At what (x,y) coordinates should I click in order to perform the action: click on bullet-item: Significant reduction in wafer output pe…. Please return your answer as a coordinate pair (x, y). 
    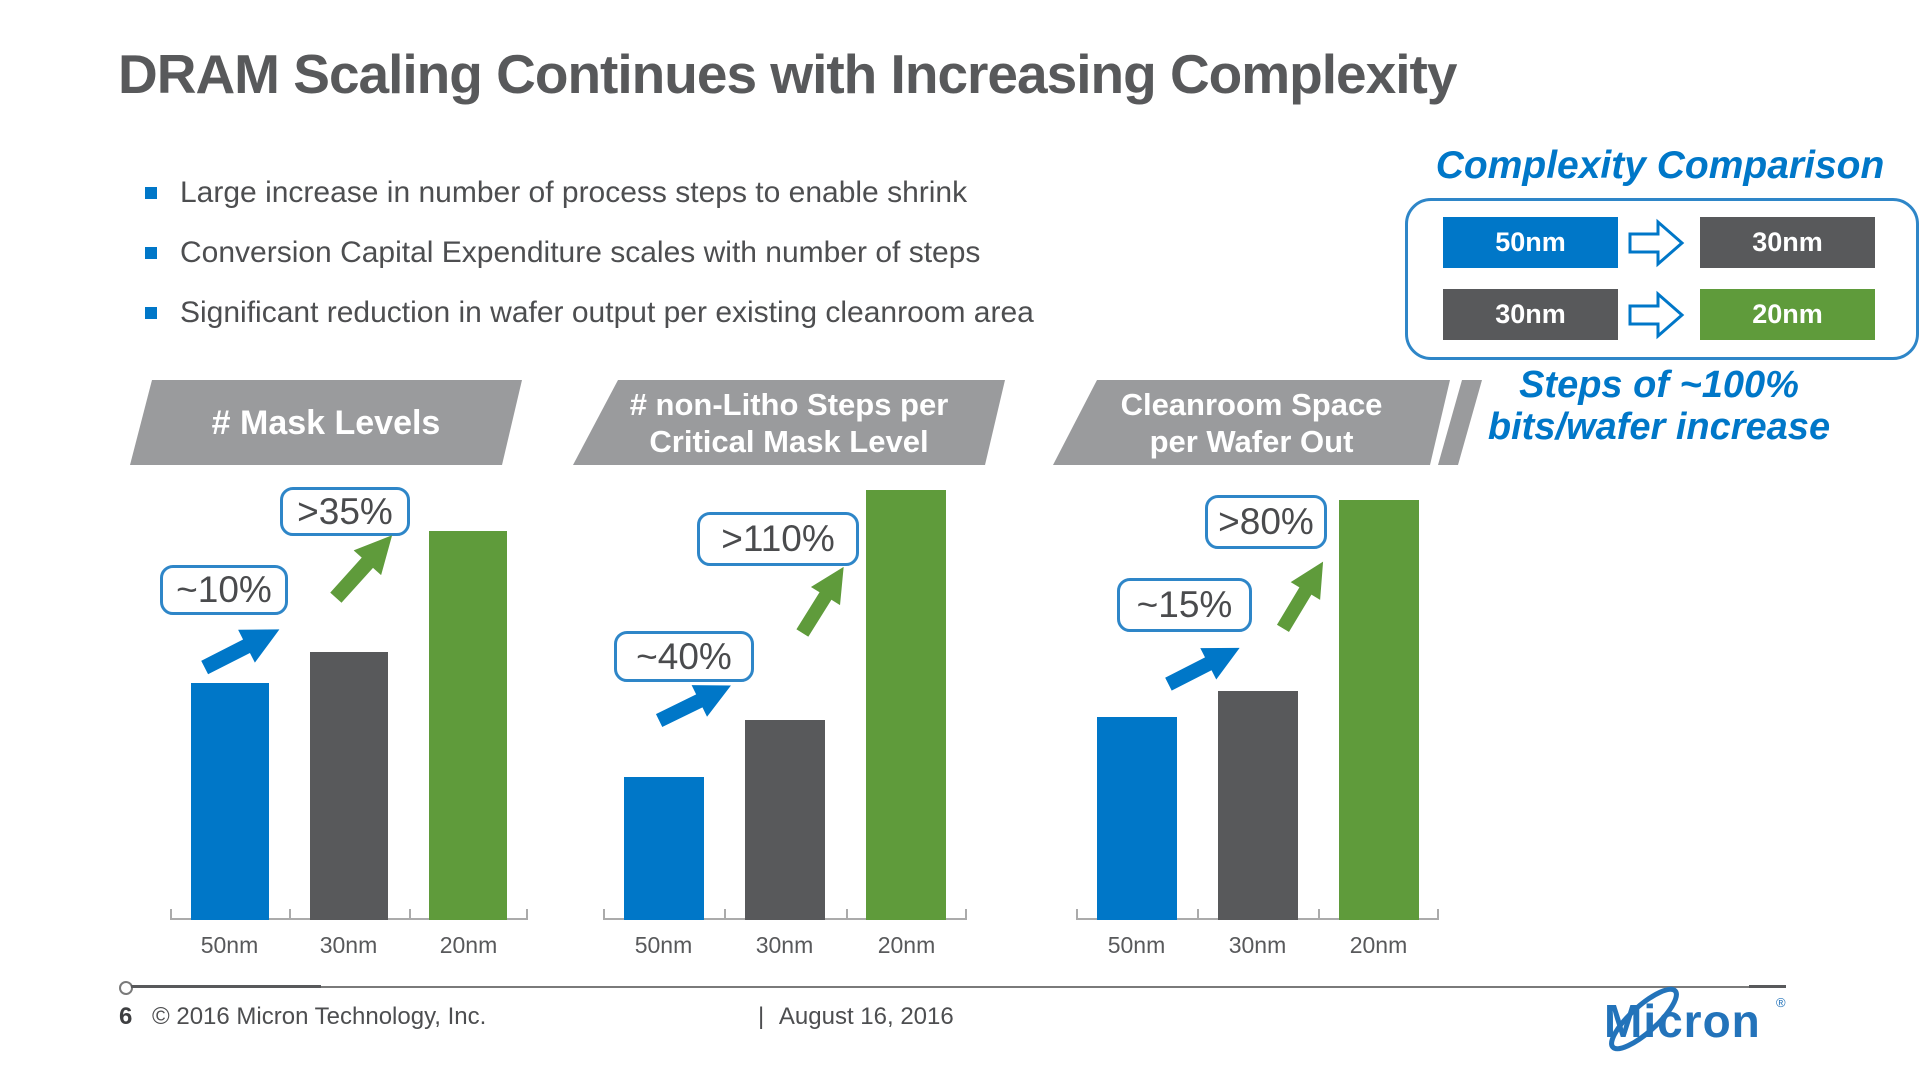
    Looking at the image, I should click on (589, 313).